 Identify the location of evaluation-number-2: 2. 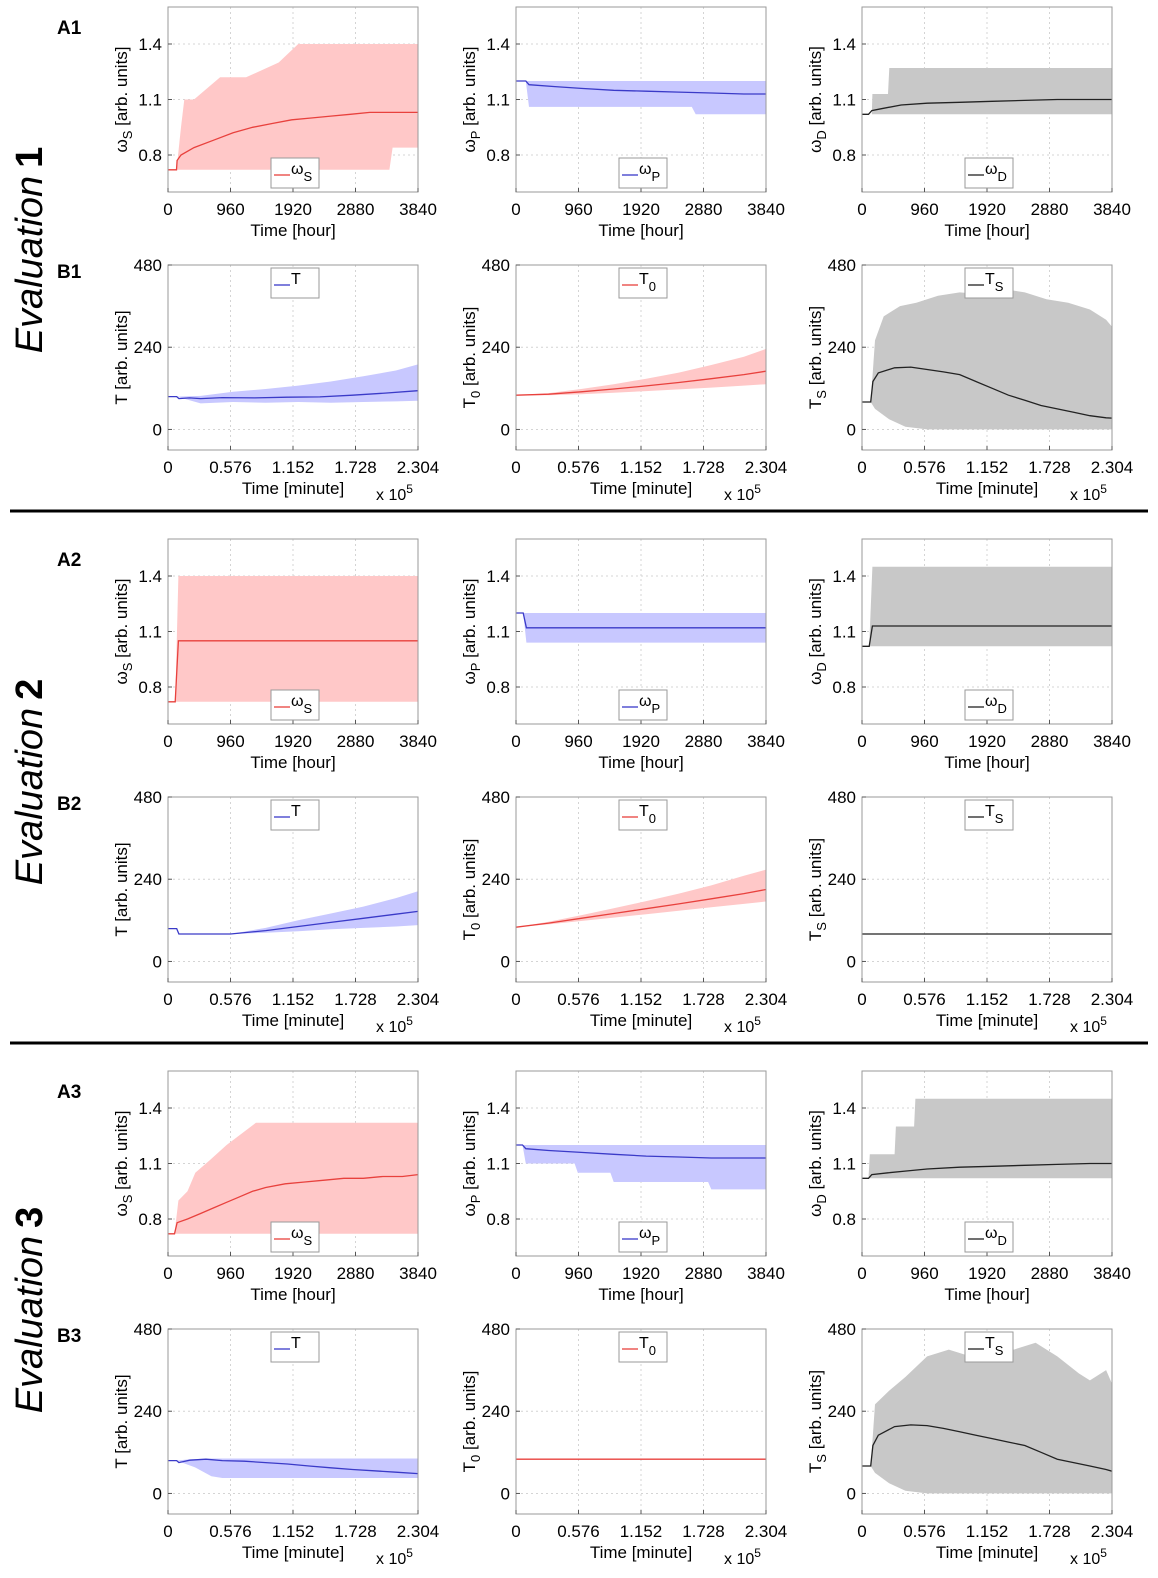
(30, 689).